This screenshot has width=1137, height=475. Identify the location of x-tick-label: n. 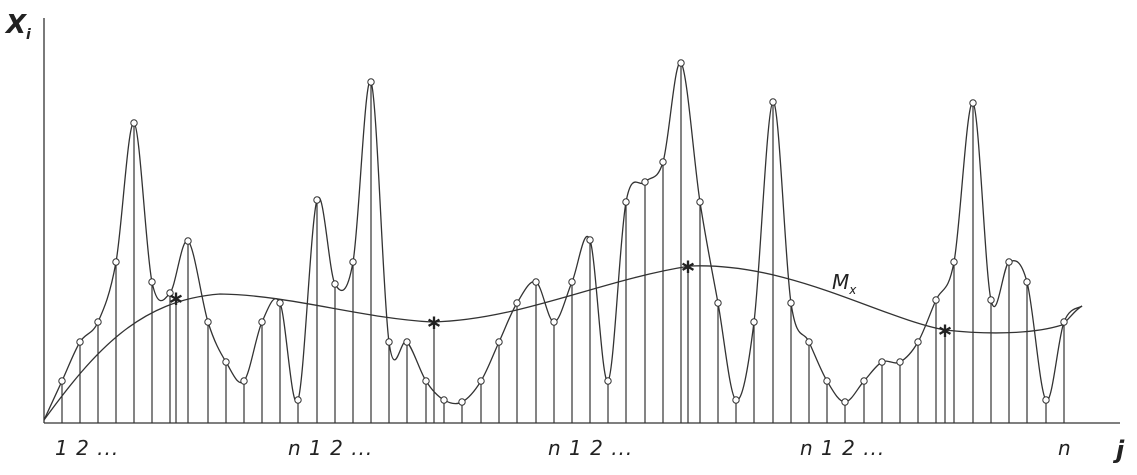
(1065, 448).